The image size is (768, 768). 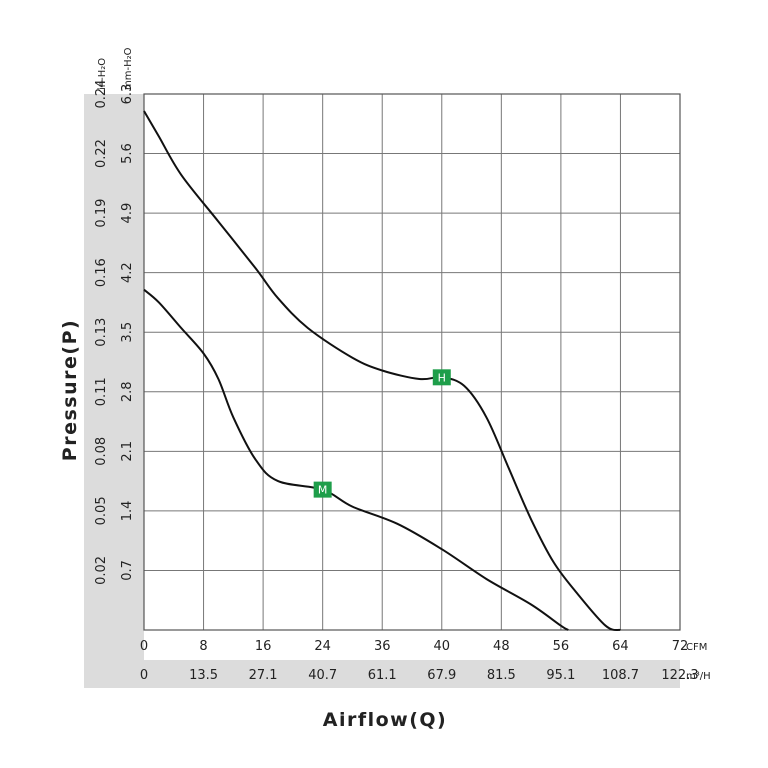 I want to click on x-primary-tick-label: 40, so click(x=442, y=646).